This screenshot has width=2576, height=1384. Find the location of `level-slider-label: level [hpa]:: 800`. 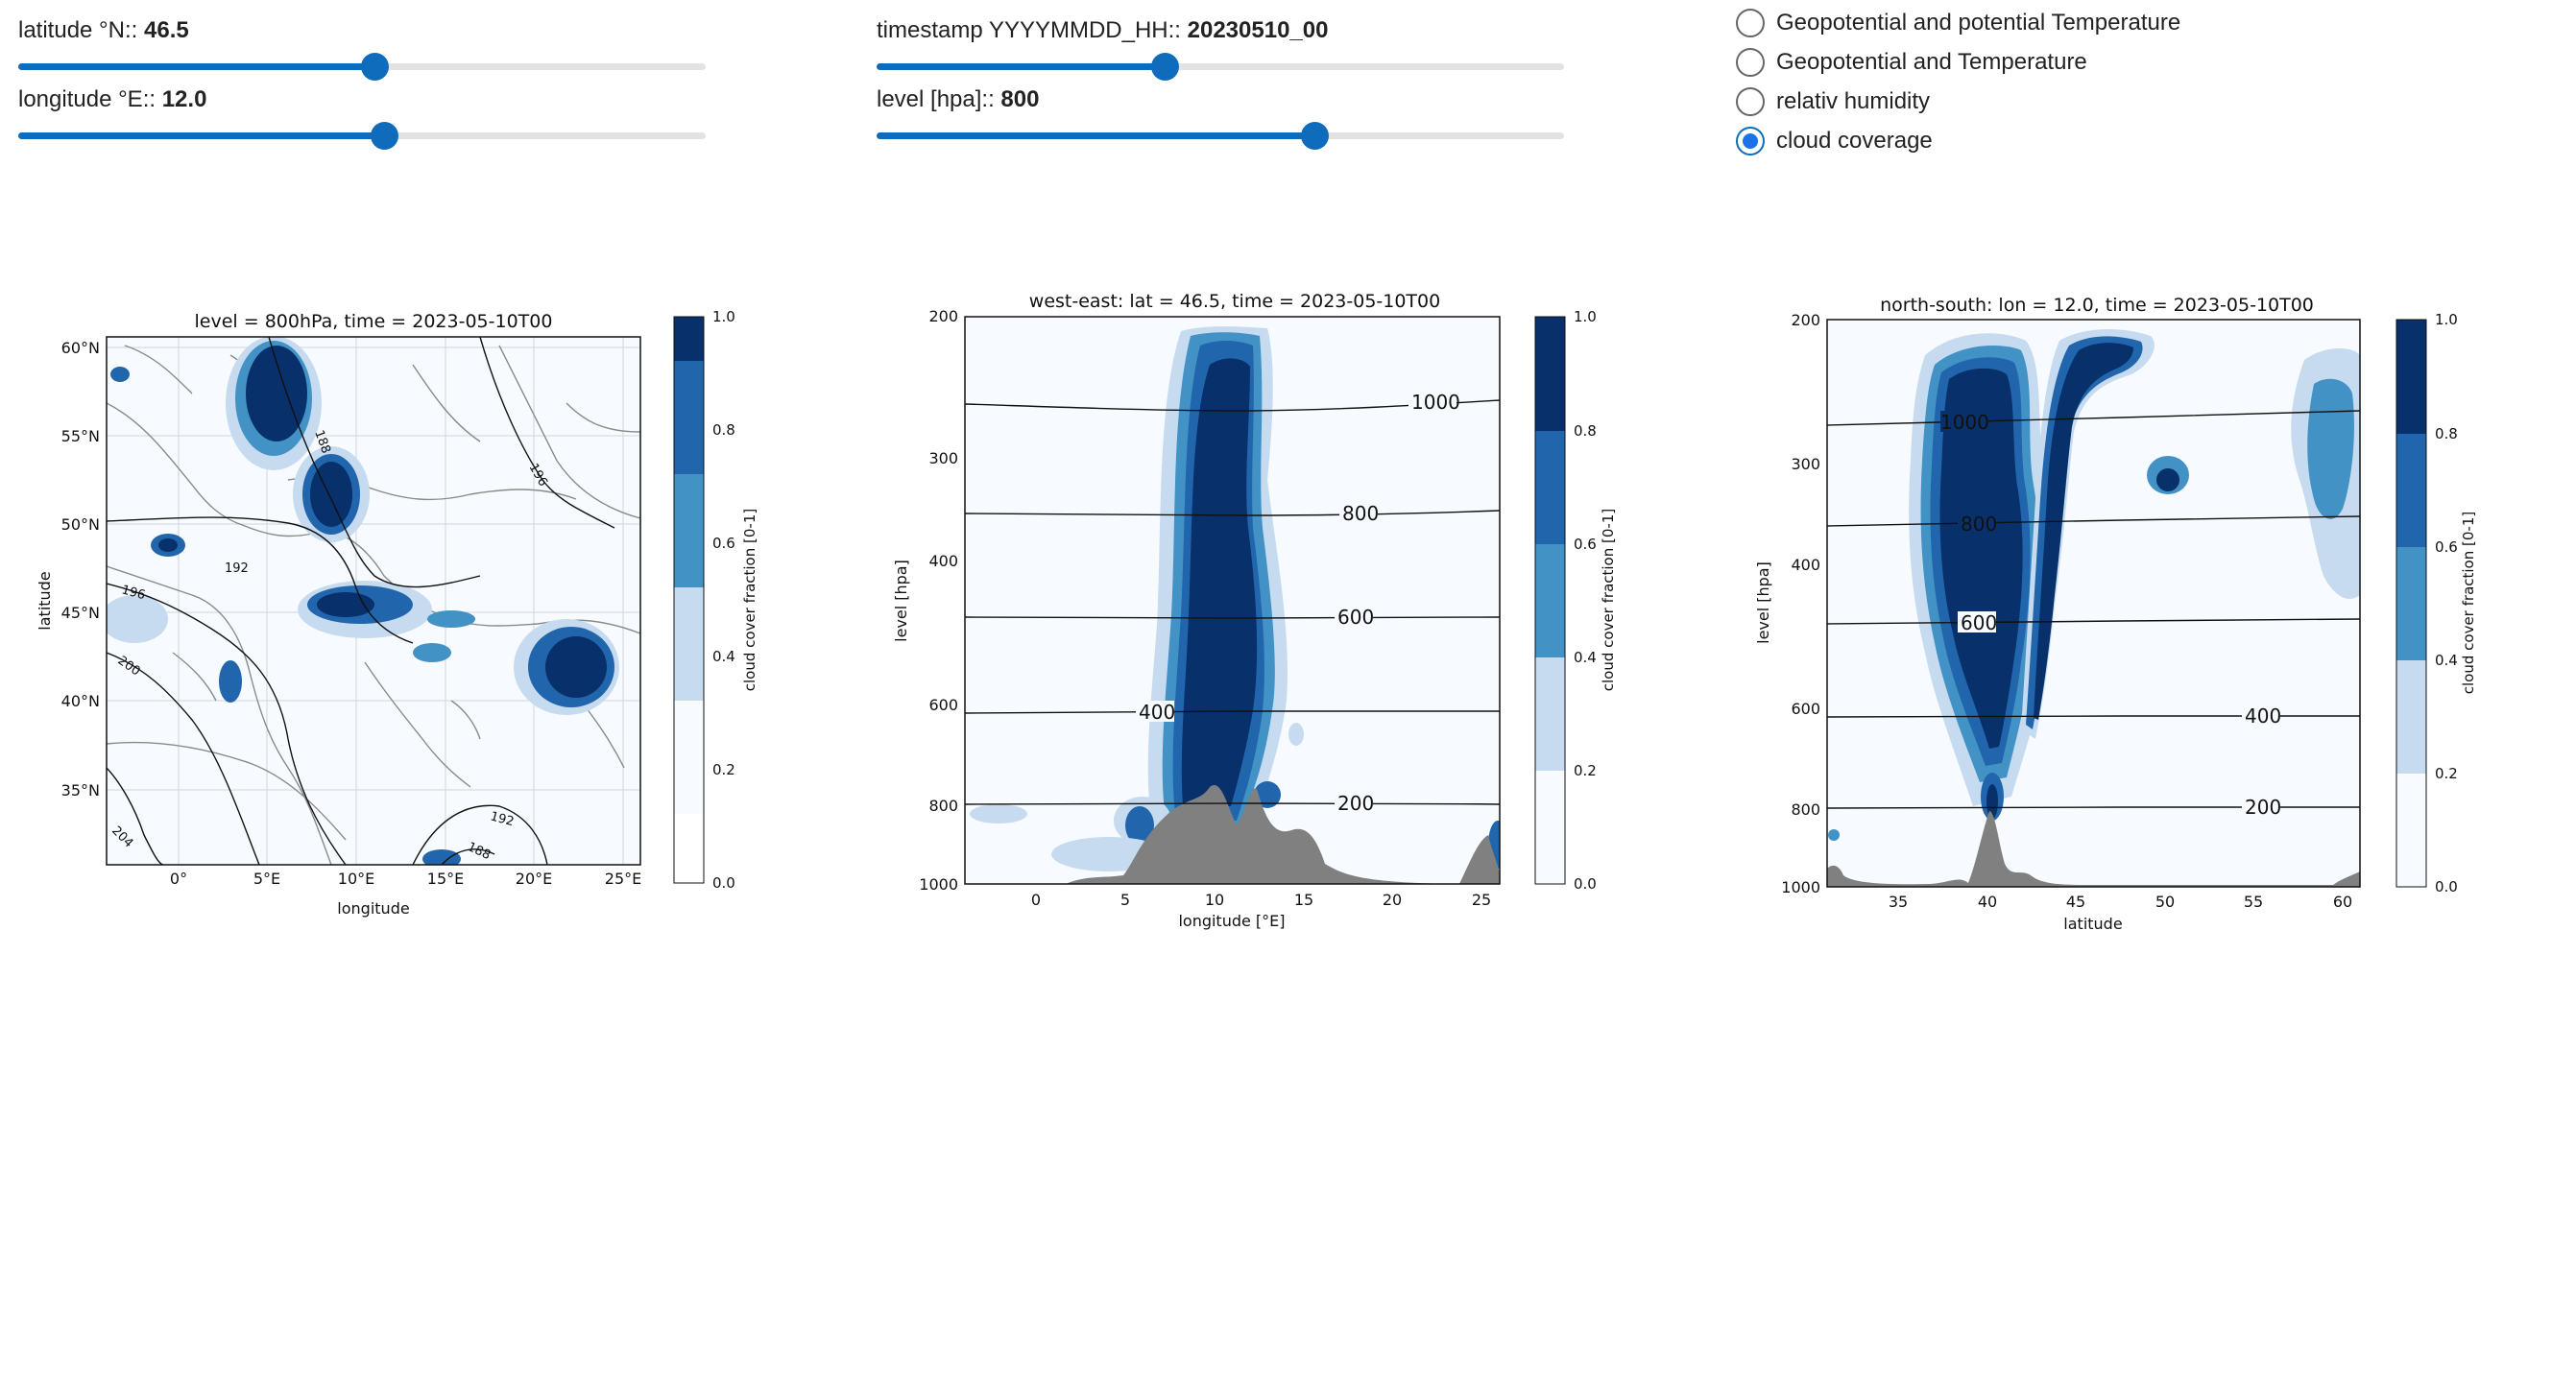

level-slider-label: level [hpa]:: 800 is located at coordinates (958, 99).